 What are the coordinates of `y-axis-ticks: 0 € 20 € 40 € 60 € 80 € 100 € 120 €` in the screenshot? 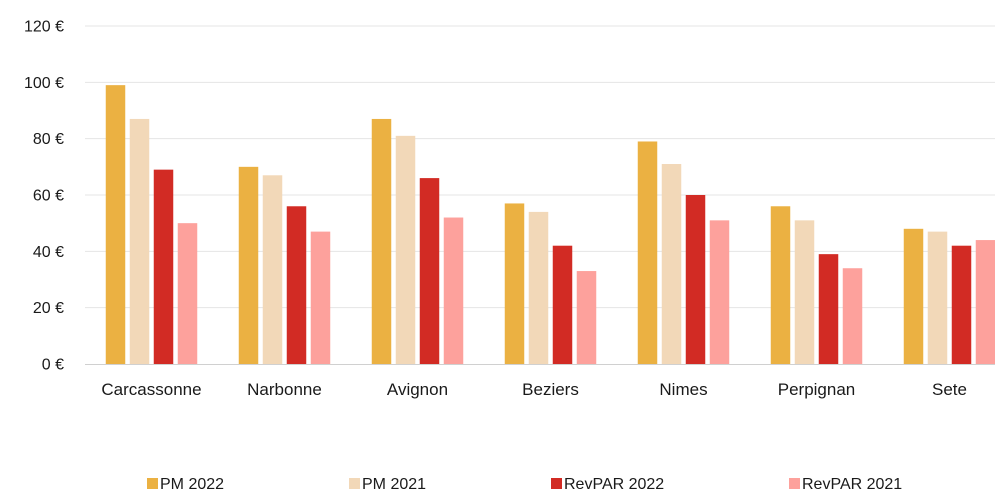 It's located at (44, 196).